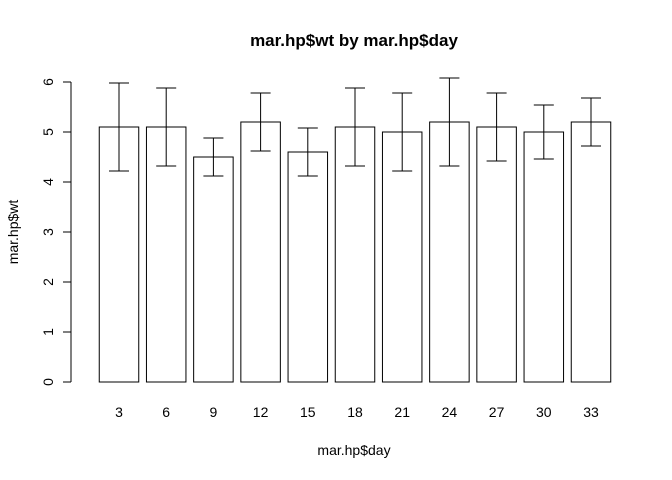  What do you see at coordinates (354, 40) in the screenshot?
I see `chart-title: mar.hp$wt by mar.hp$day` at bounding box center [354, 40].